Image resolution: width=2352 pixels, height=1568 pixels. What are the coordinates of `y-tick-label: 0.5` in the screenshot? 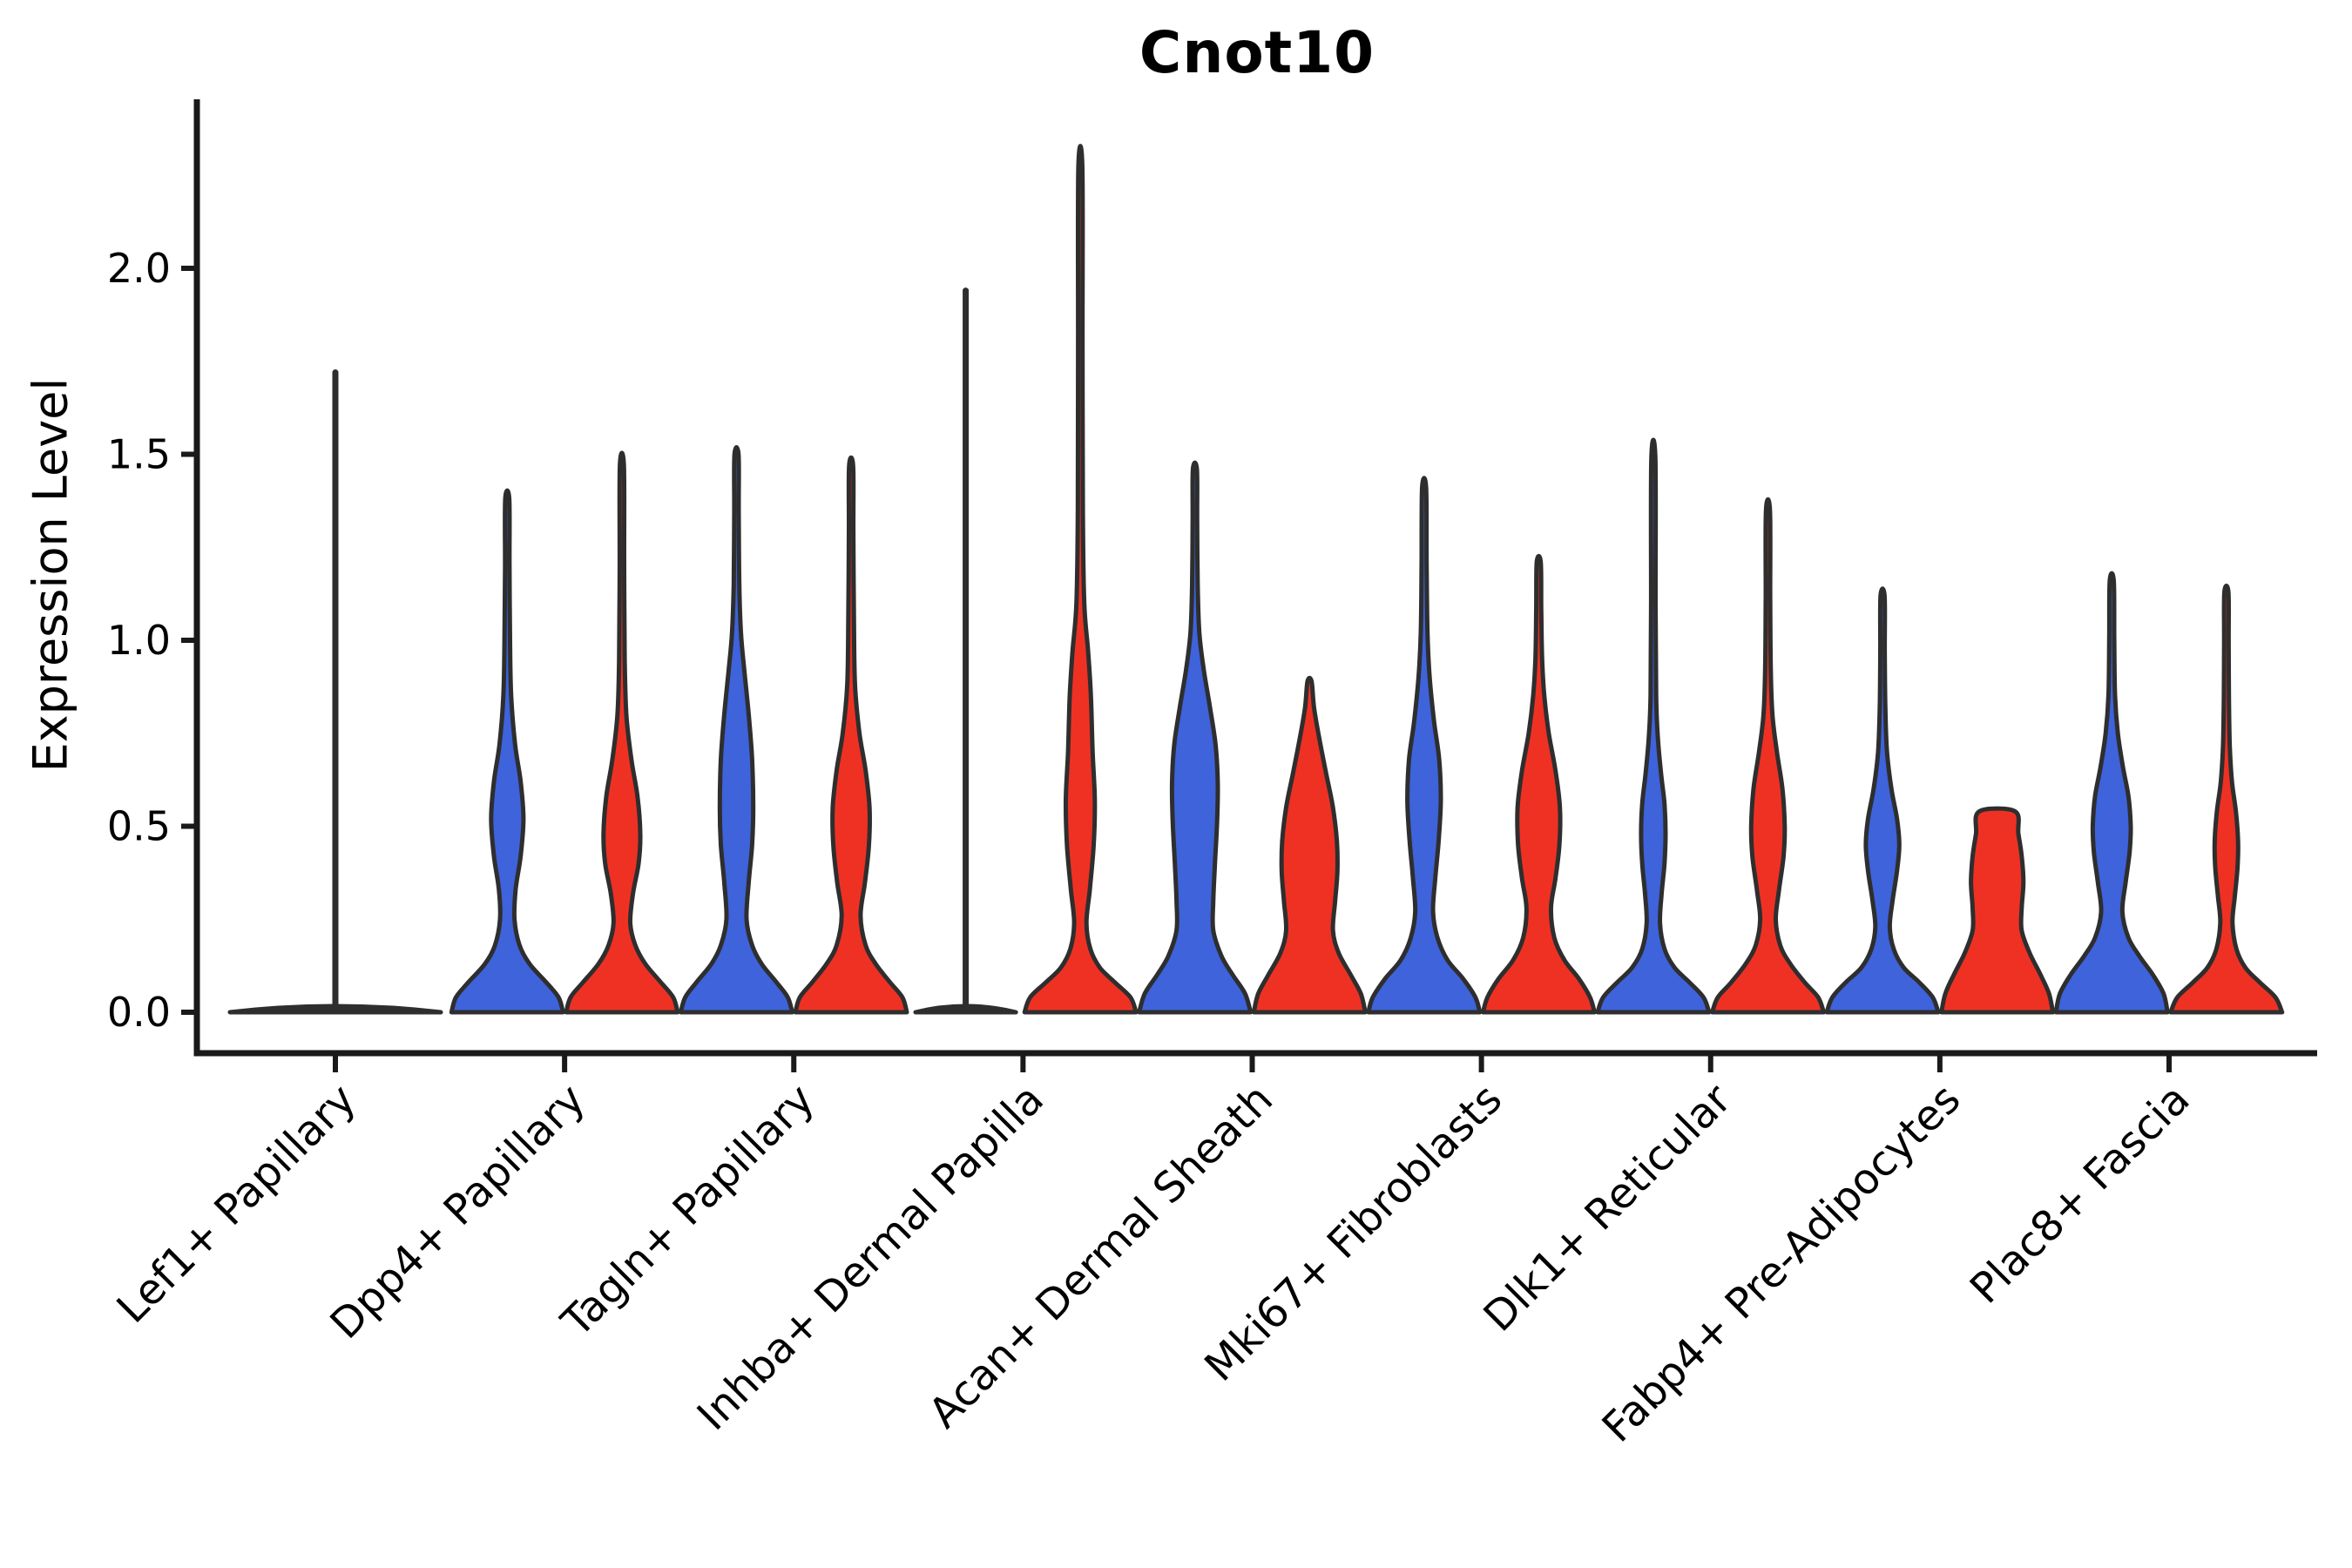 It's located at (139, 826).